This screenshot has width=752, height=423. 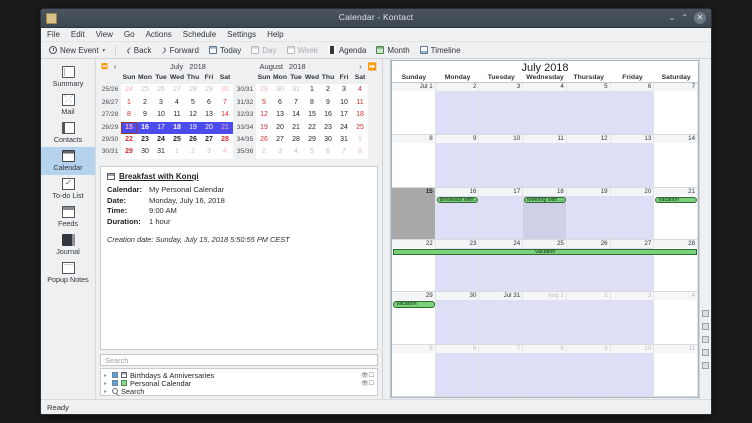 I want to click on month-week-row: 29 30 Jul 31 Aug 1 2 3 4 Vacation, so click(x=545, y=318).